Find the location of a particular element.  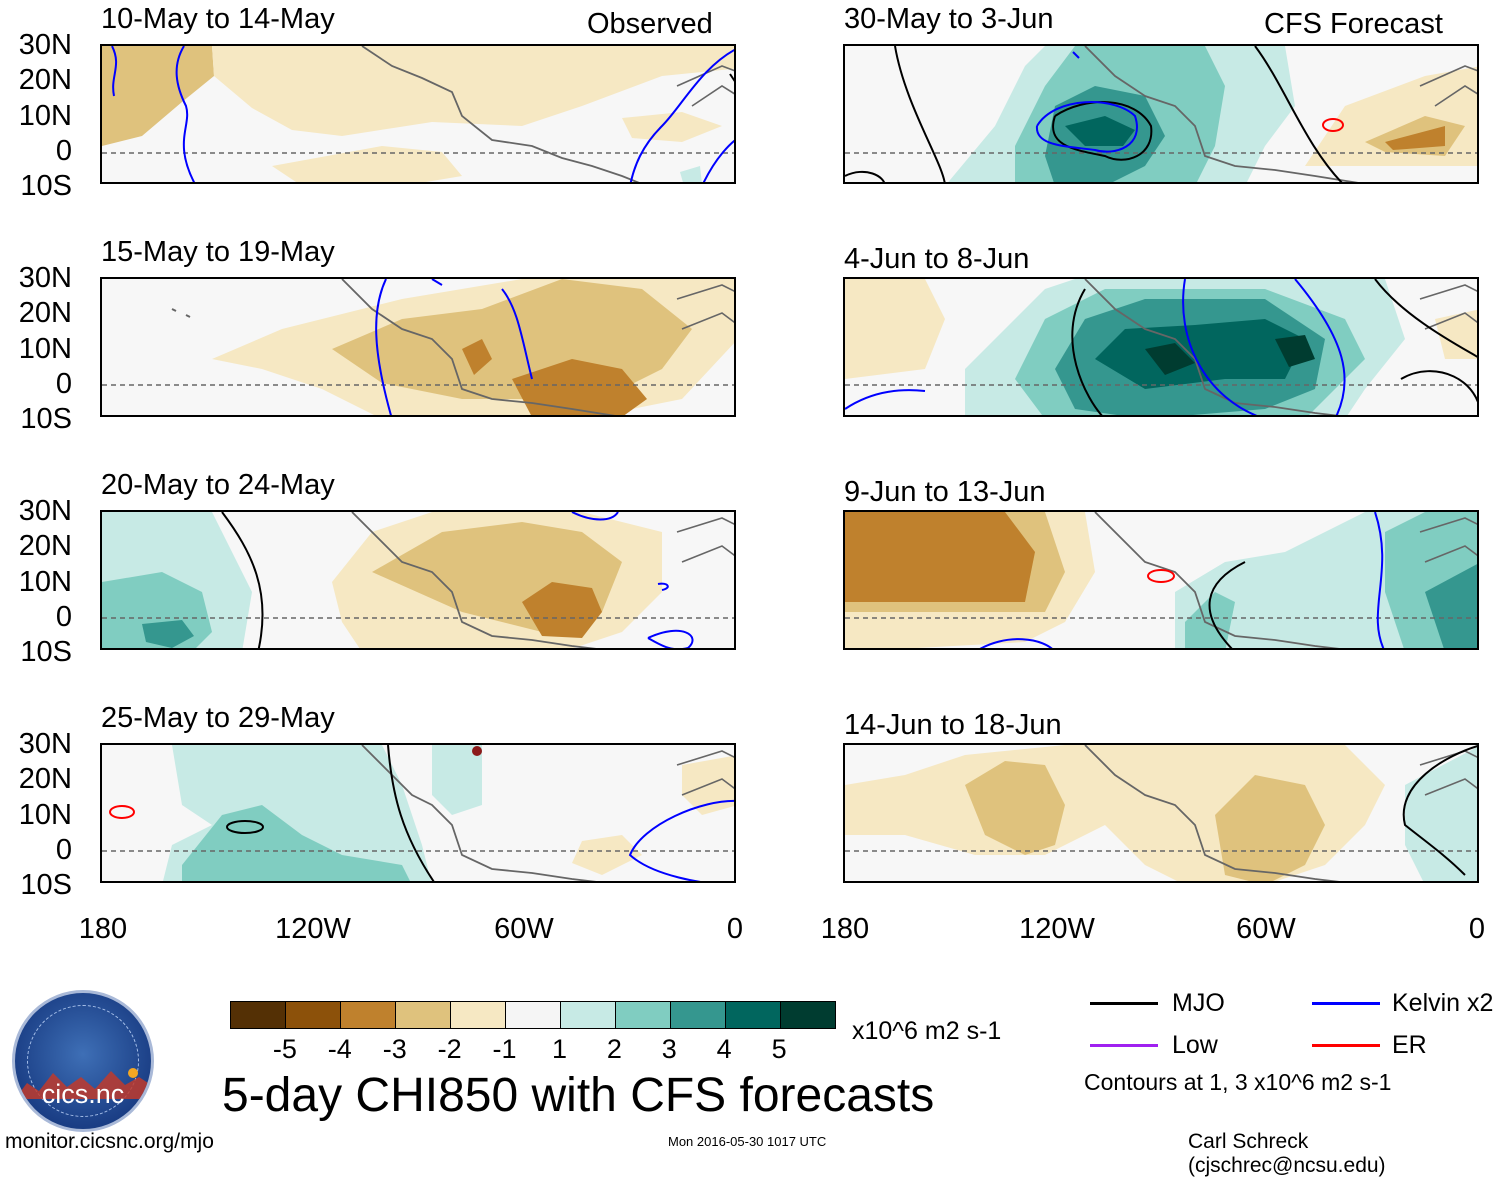

colorbar-tick-label: 4 is located at coordinates (724, 1049).